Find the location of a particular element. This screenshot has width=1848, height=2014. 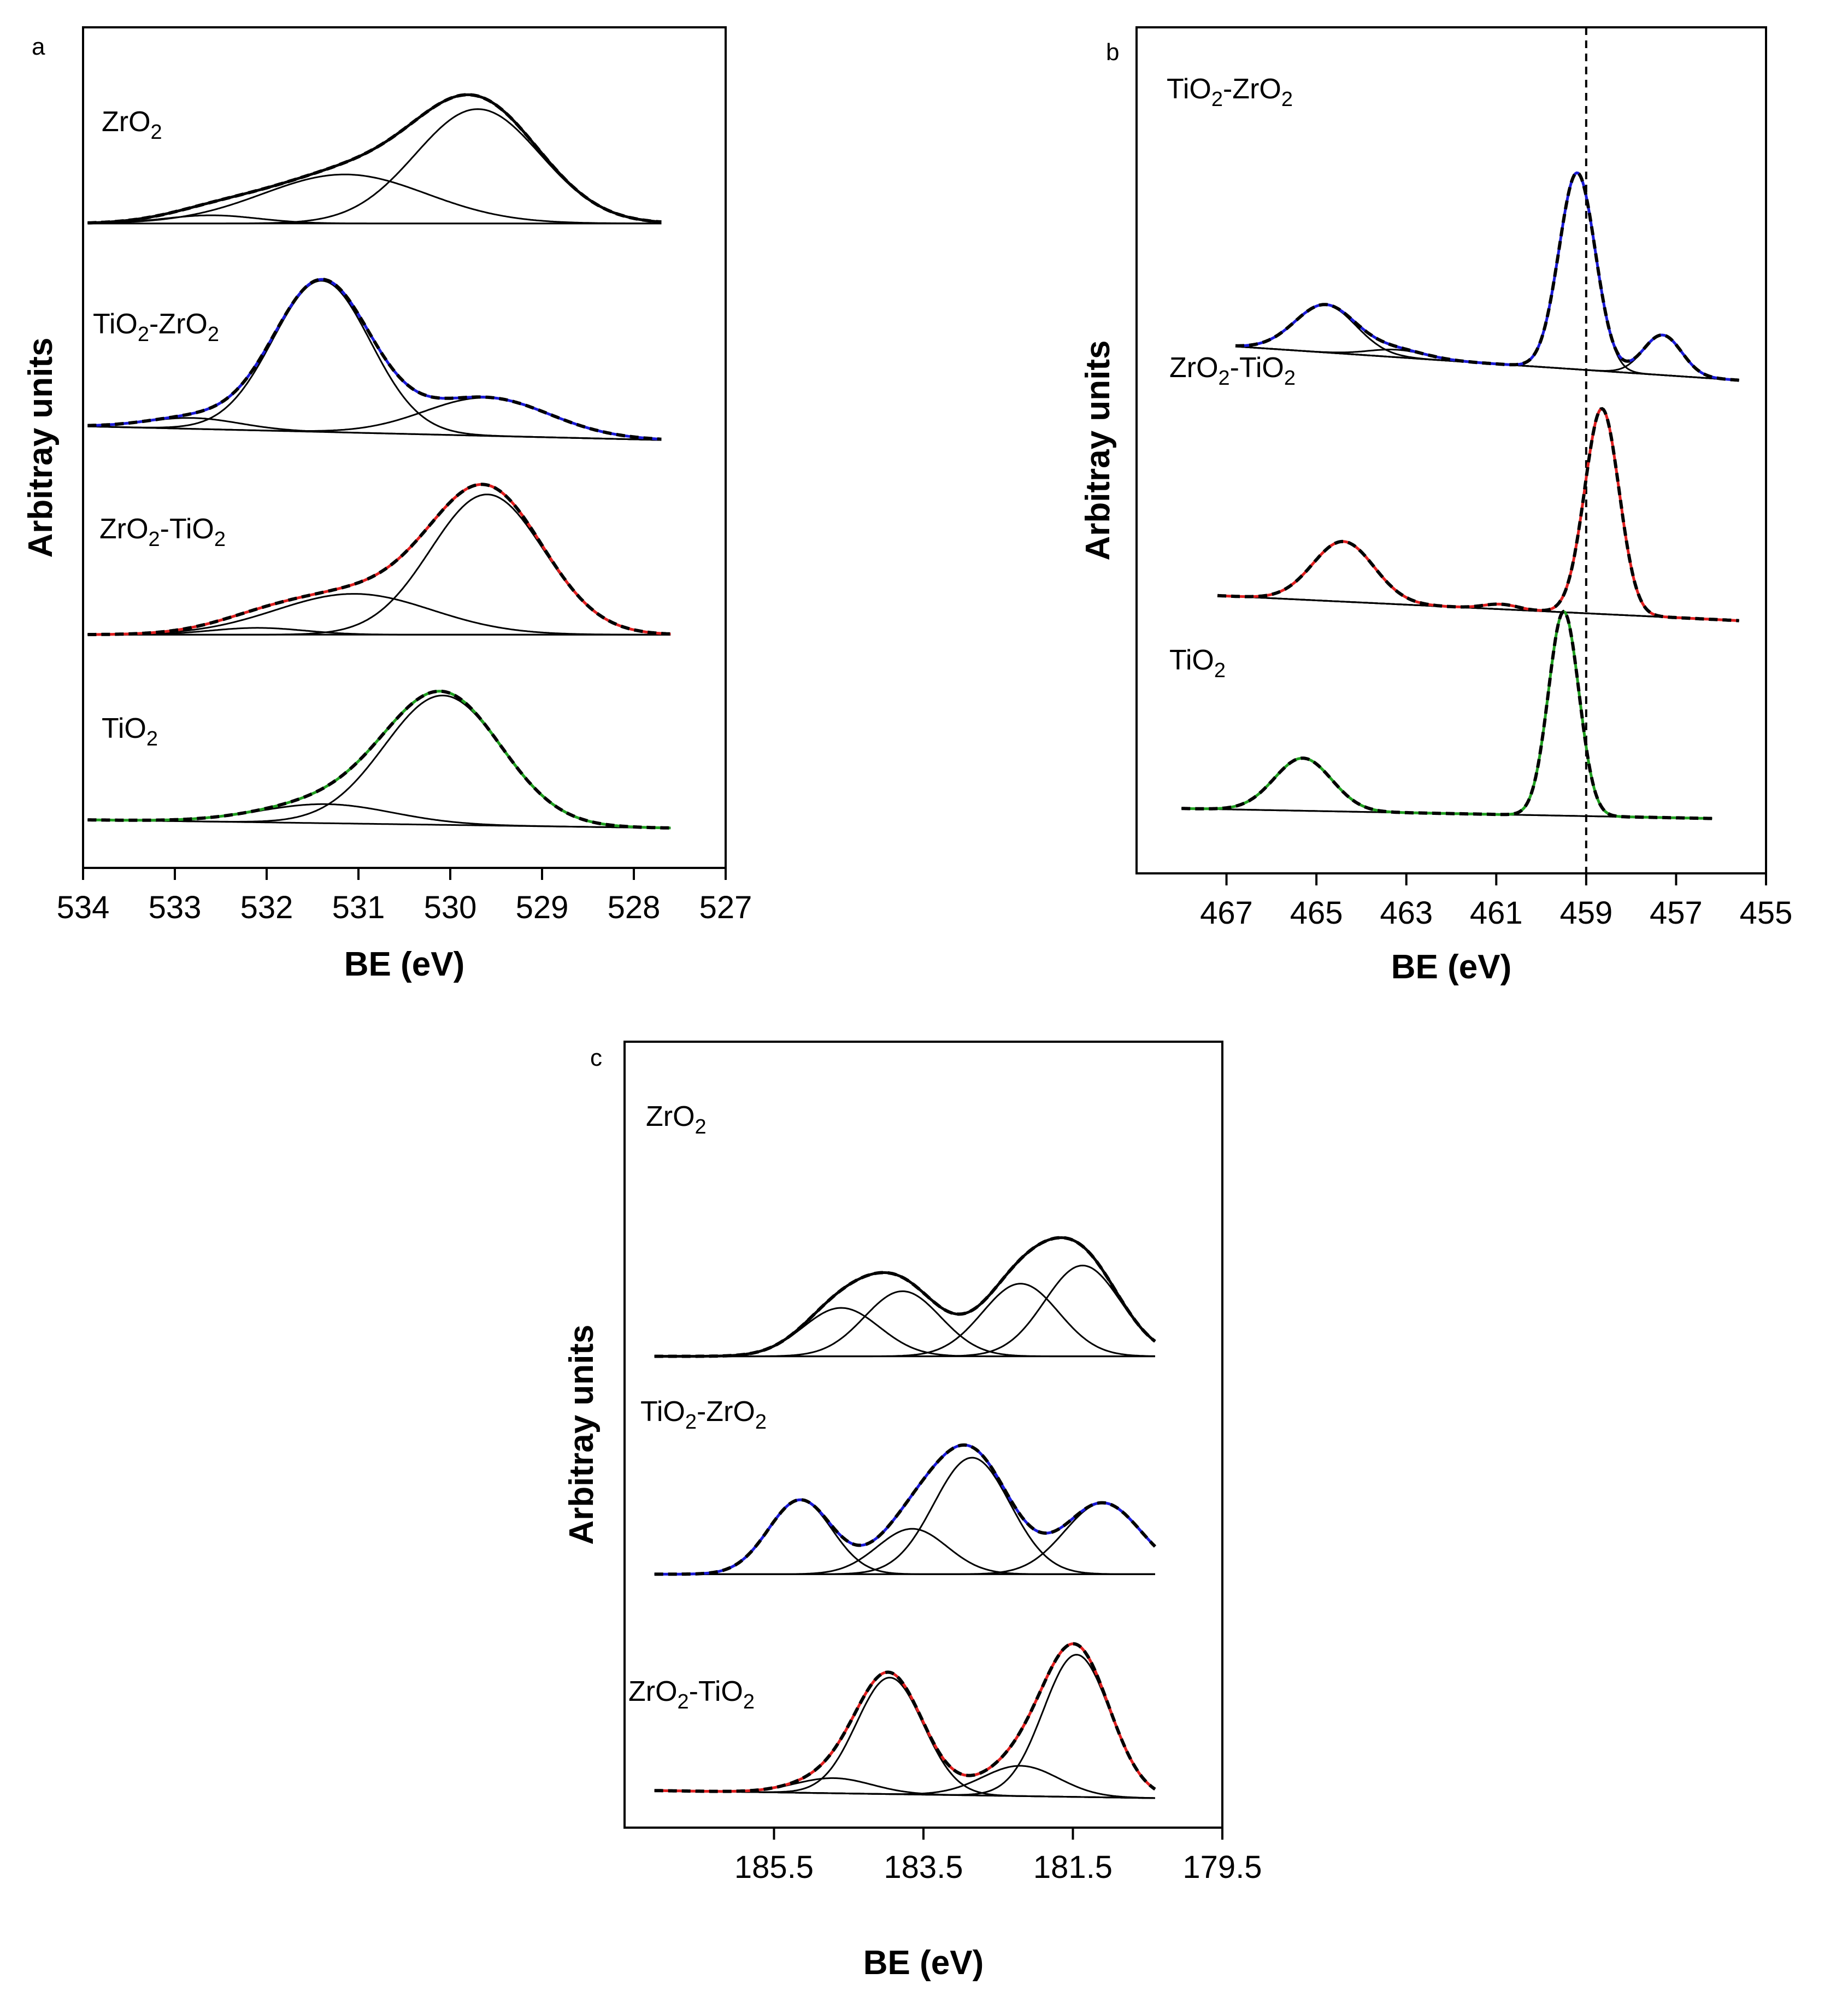

x-tick-label: 465 is located at coordinates (1316, 913).